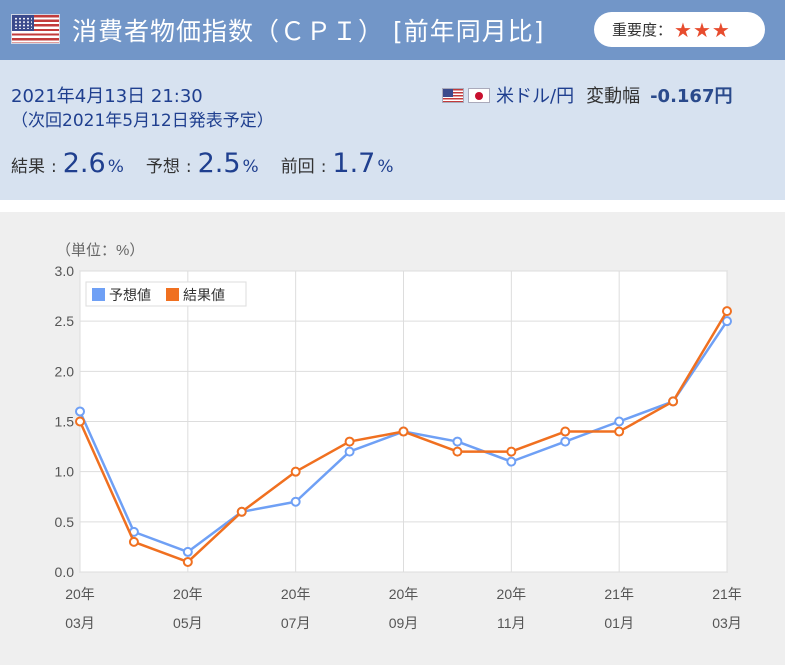 This screenshot has height=665, width=785. What do you see at coordinates (308, 31) in the screenshot?
I see `page-title: 消費者物価指数（ＣＰＩ） [前年同月比]` at bounding box center [308, 31].